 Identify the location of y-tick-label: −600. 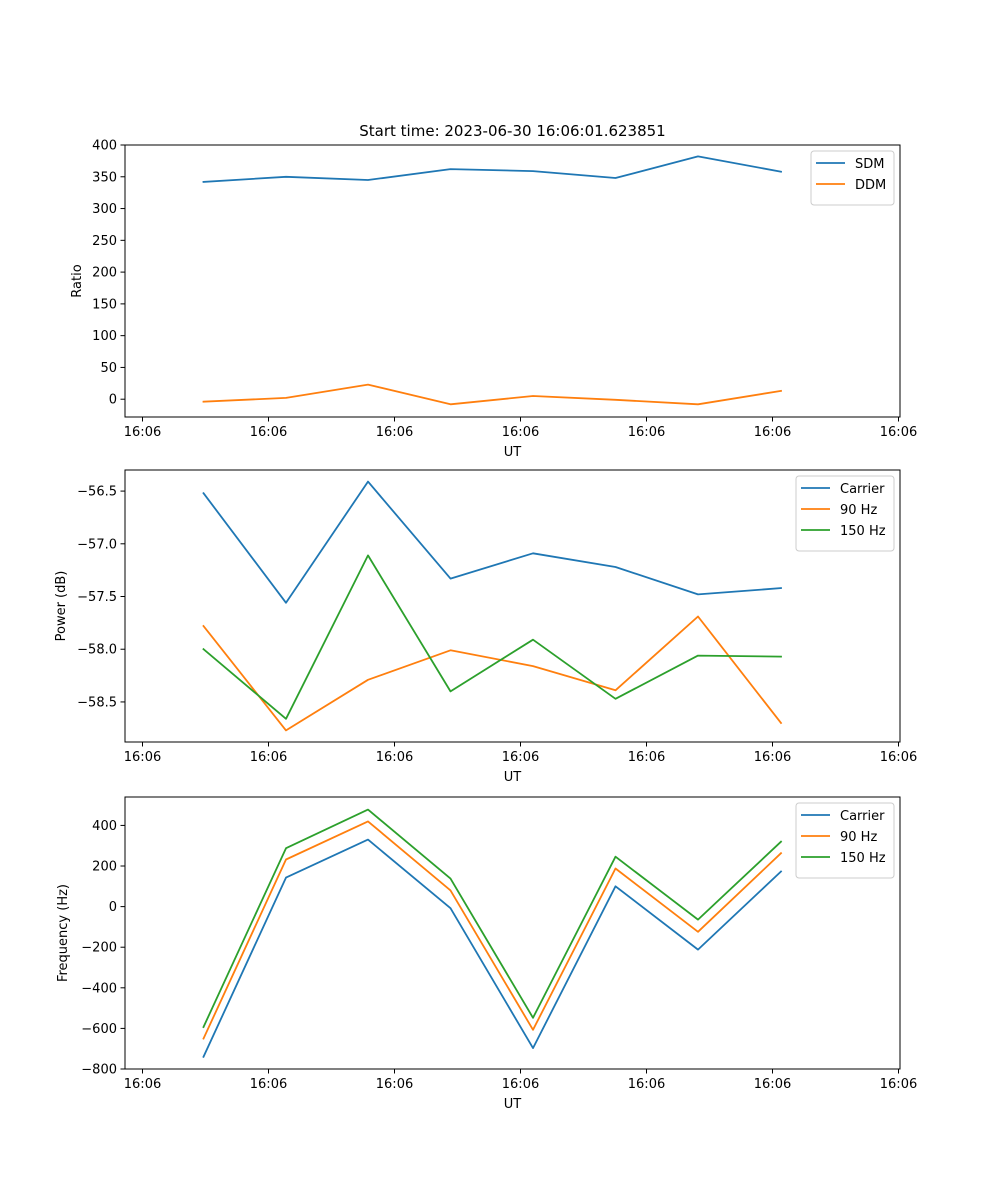
(99, 1029).